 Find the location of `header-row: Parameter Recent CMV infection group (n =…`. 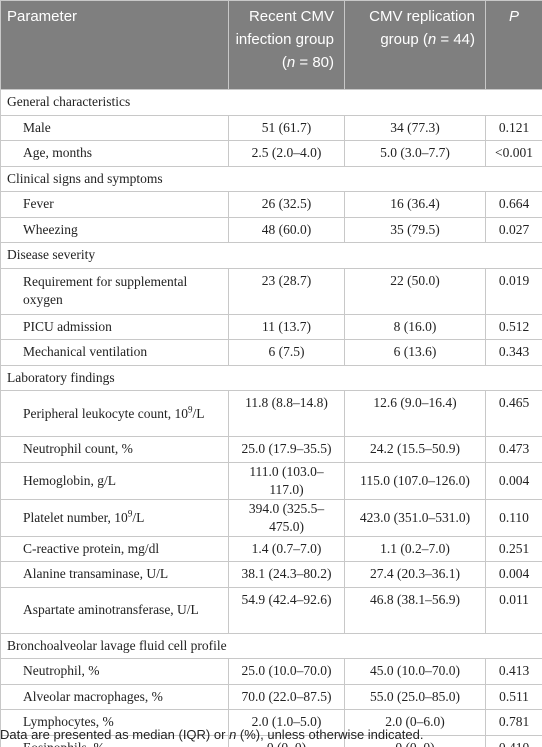

header-row: Parameter Recent CMV infection group (n =… is located at coordinates (271, 45).